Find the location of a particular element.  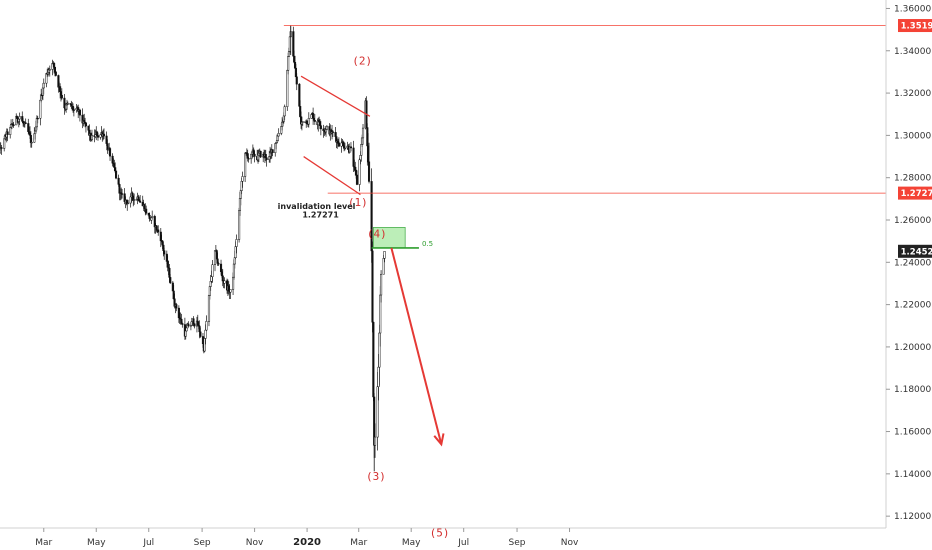

price-tick-label: 1.34000 is located at coordinates (912, 52).